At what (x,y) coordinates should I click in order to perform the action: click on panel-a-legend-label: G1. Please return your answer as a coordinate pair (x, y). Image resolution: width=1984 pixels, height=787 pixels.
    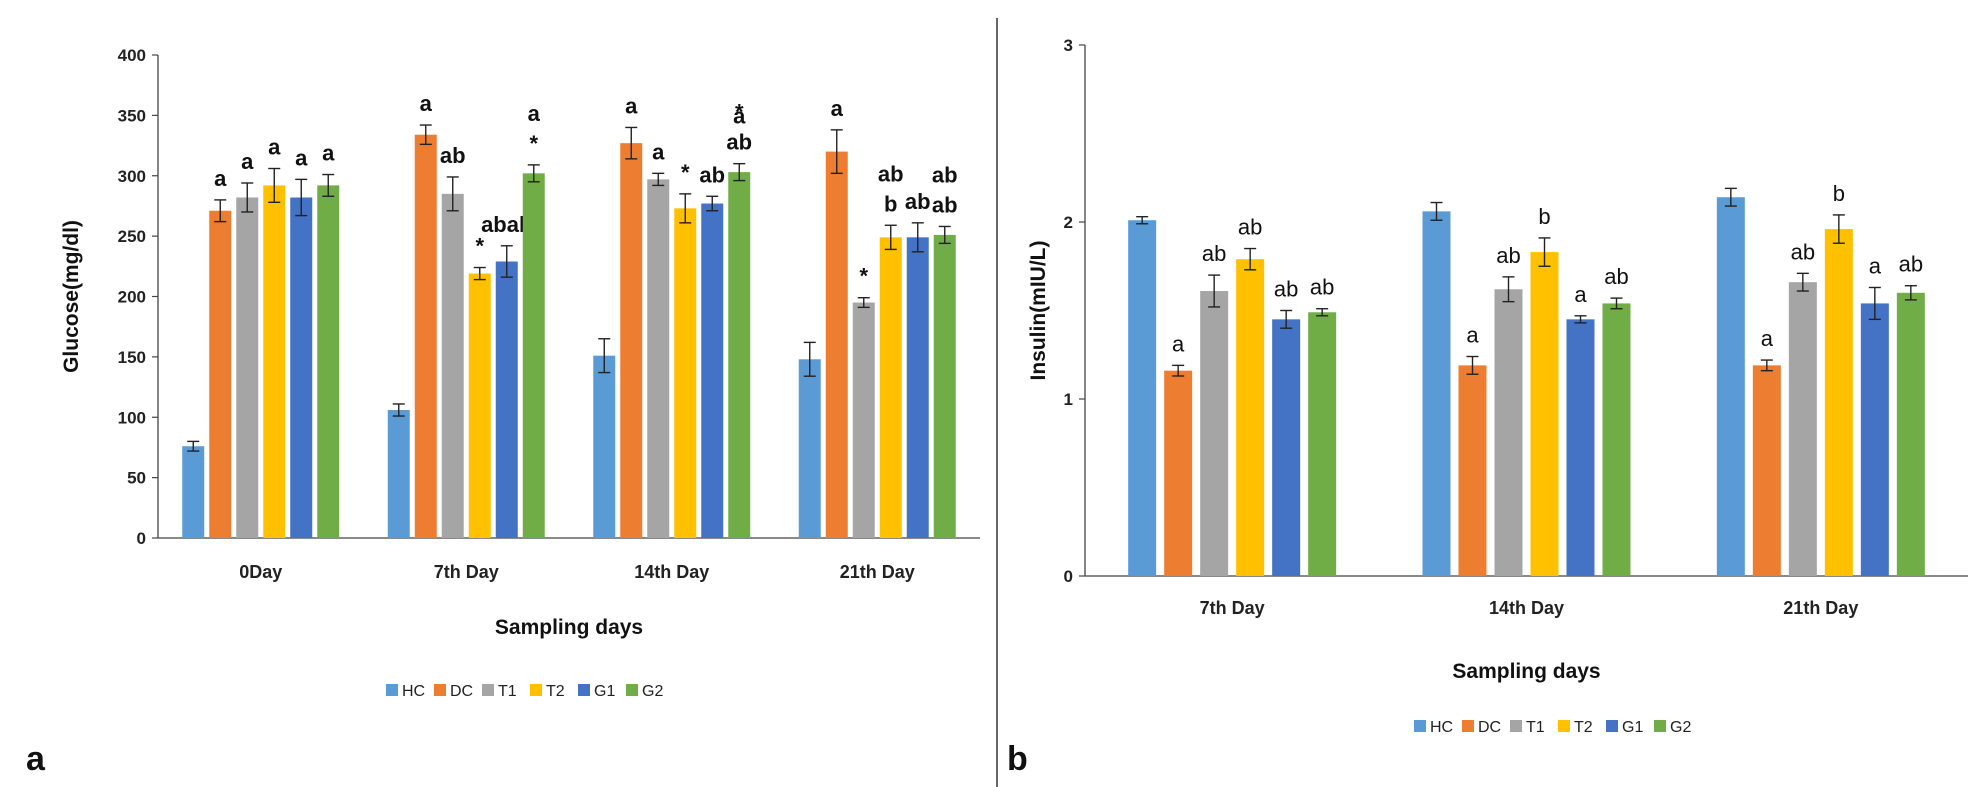
    Looking at the image, I should click on (604, 691).